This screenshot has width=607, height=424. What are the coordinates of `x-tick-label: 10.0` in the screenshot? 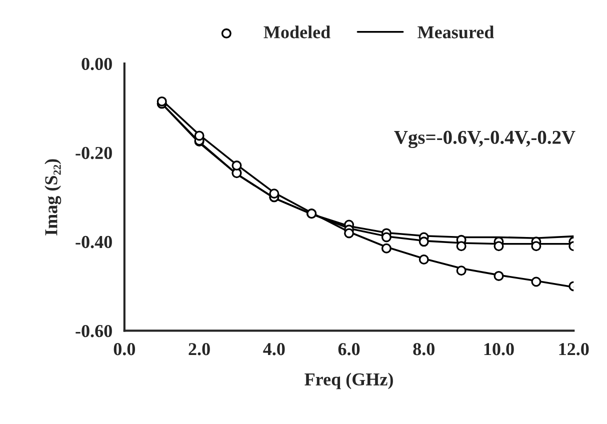 It's located at (499, 349).